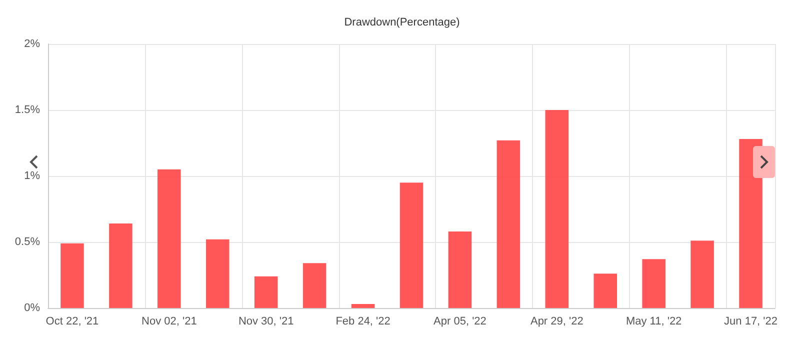  Describe the element at coordinates (557, 322) in the screenshot. I see `x-tick-label: Apr 29, '22` at that location.